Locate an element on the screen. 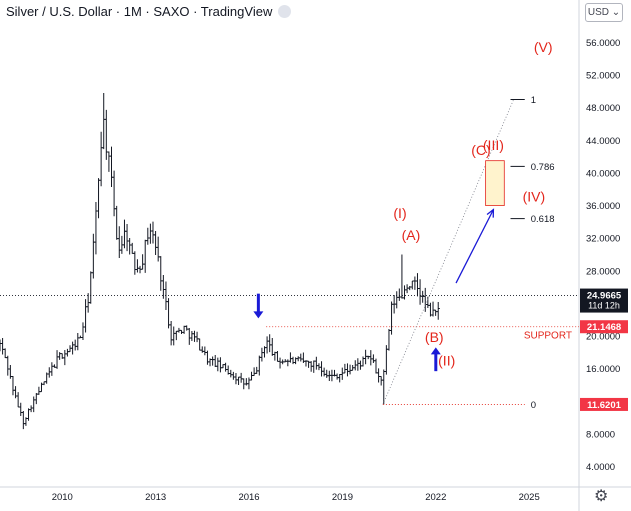 Image resolution: width=631 pixels, height=511 pixels. current-price-label: 24.9665 is located at coordinates (604, 296).